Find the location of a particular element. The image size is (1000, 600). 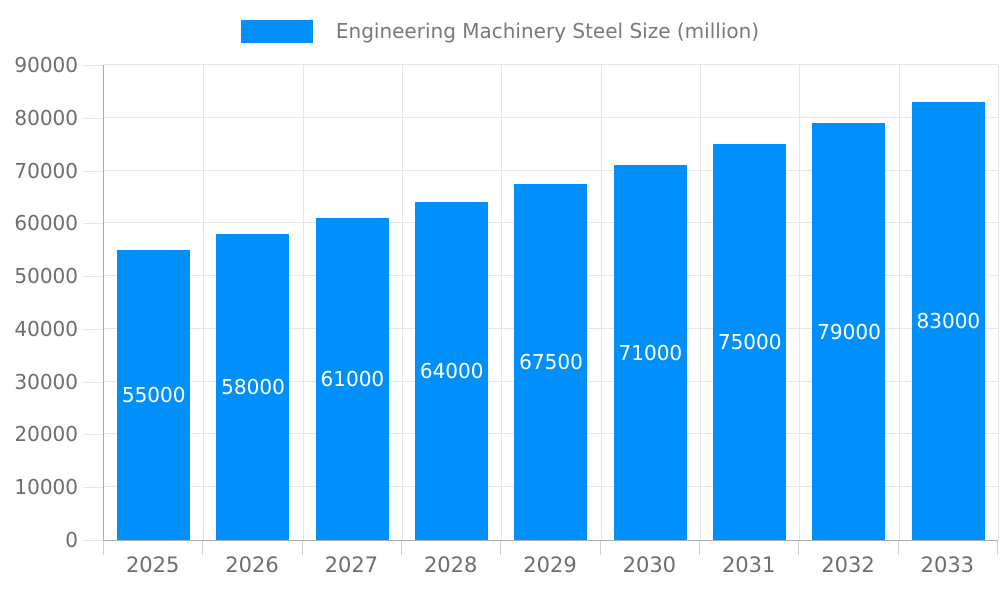

y-axis-label-70000: 70000 is located at coordinates (46, 170).